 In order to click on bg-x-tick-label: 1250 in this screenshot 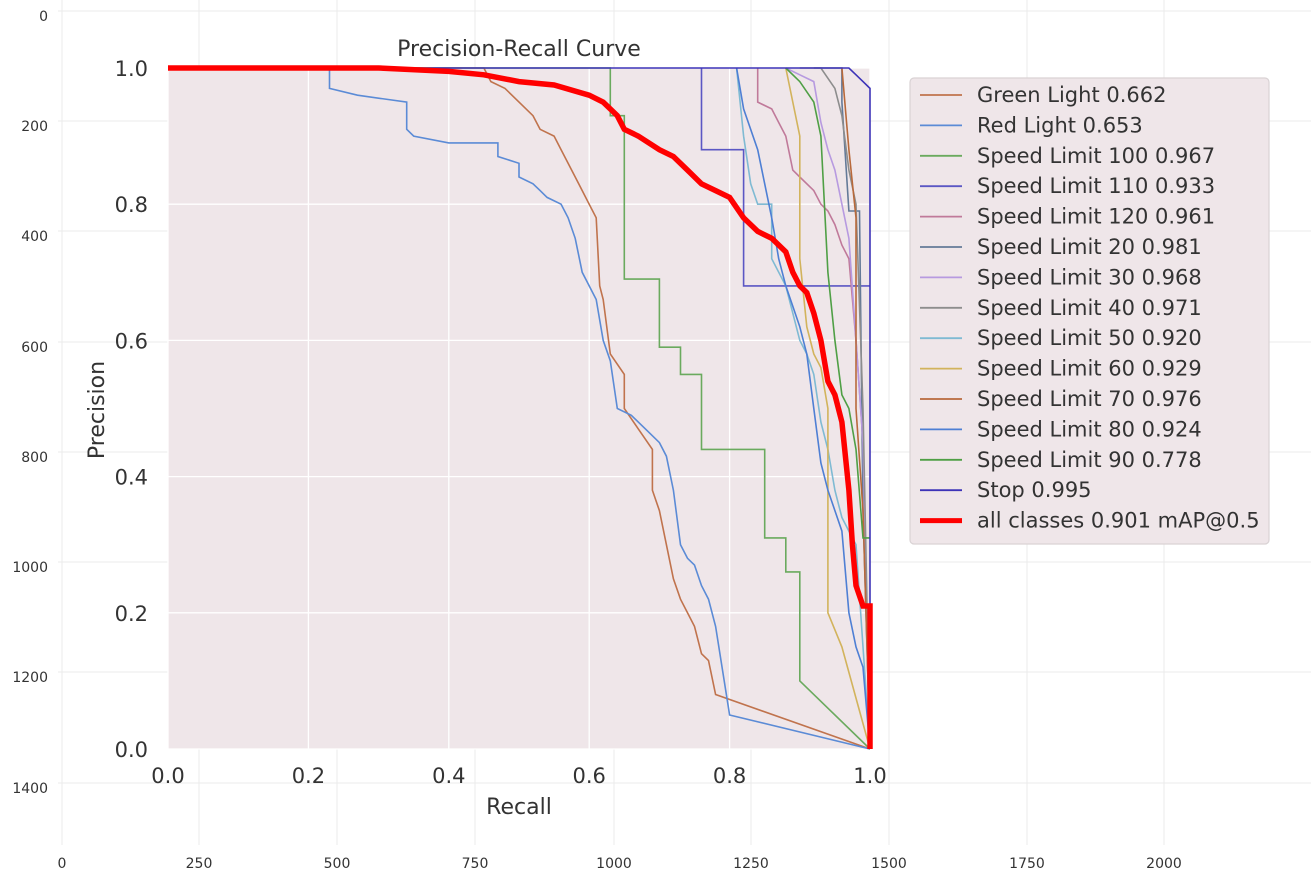, I will do `click(751, 864)`.